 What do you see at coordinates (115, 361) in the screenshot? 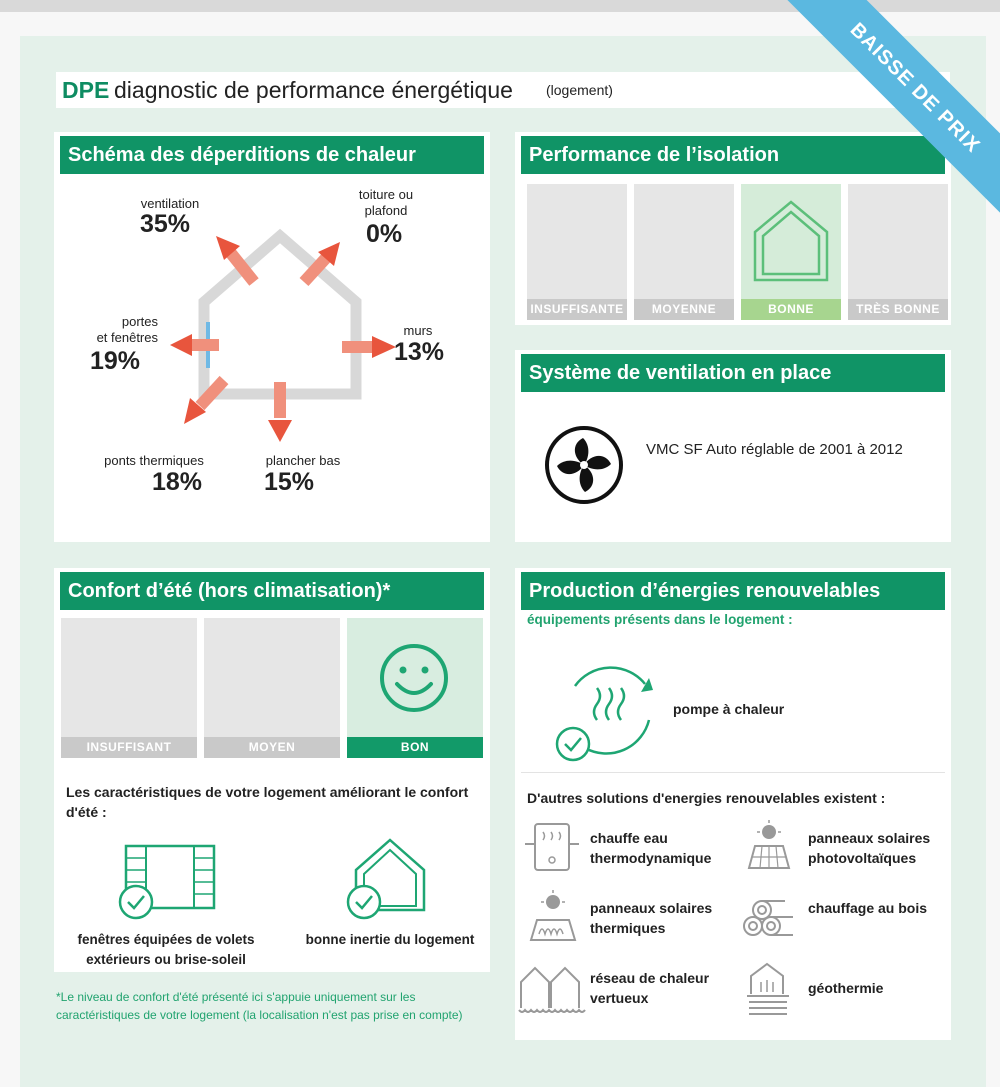
I see `loss-doors-value: 19%` at bounding box center [115, 361].